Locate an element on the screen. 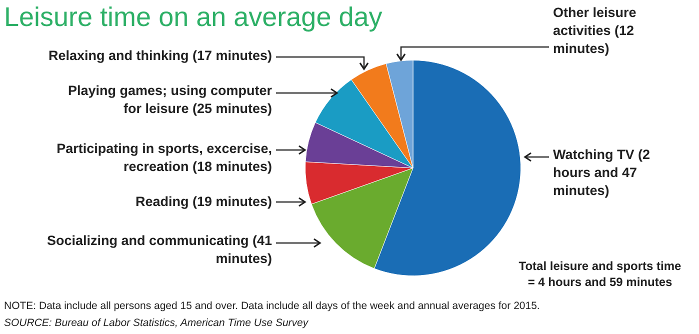 The height and width of the screenshot is (334, 699). slice-label: Watching TV (2 hours and 47 minutes) is located at coordinates (602, 173).